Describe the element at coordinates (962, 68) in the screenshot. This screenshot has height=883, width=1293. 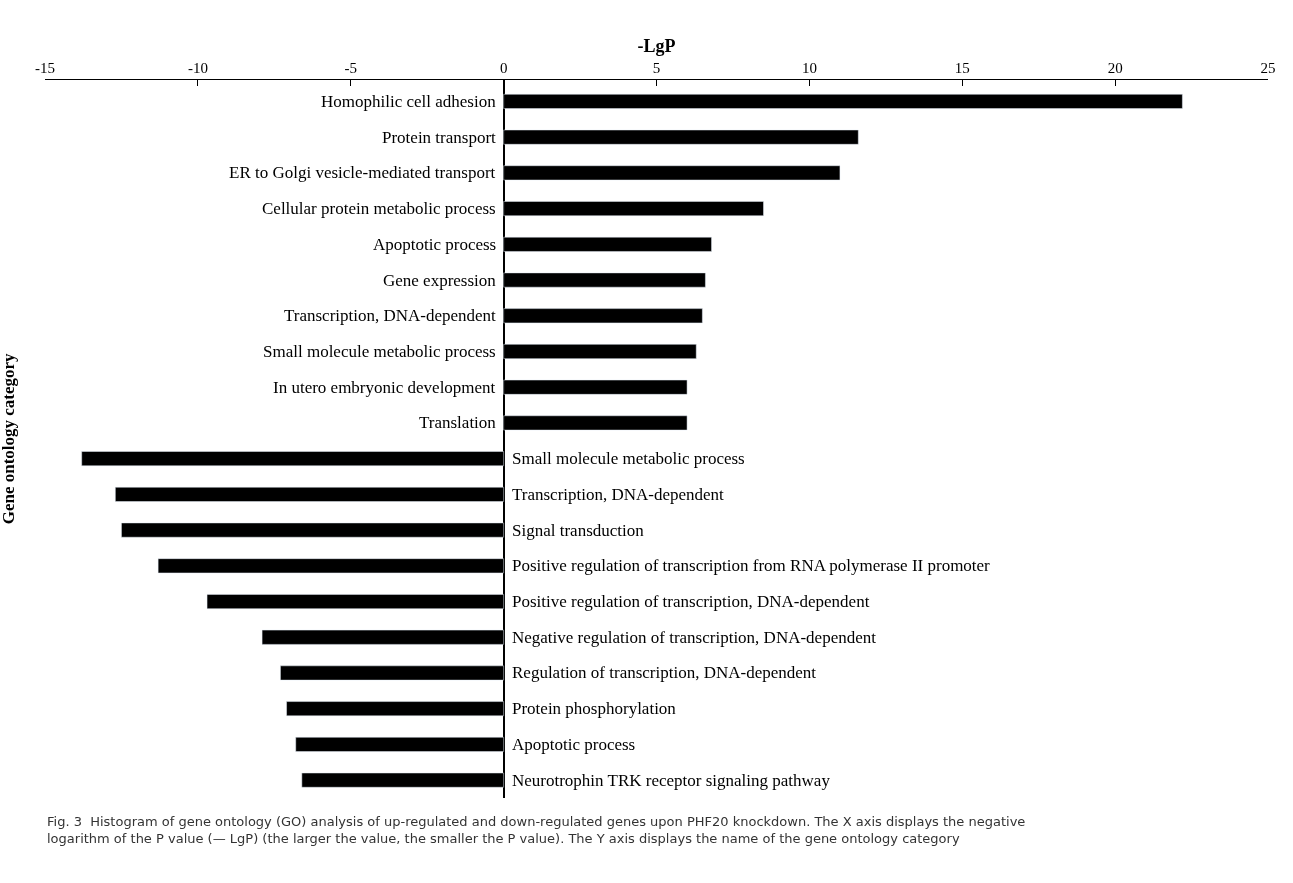
I see `x-tick-label: 15` at that location.